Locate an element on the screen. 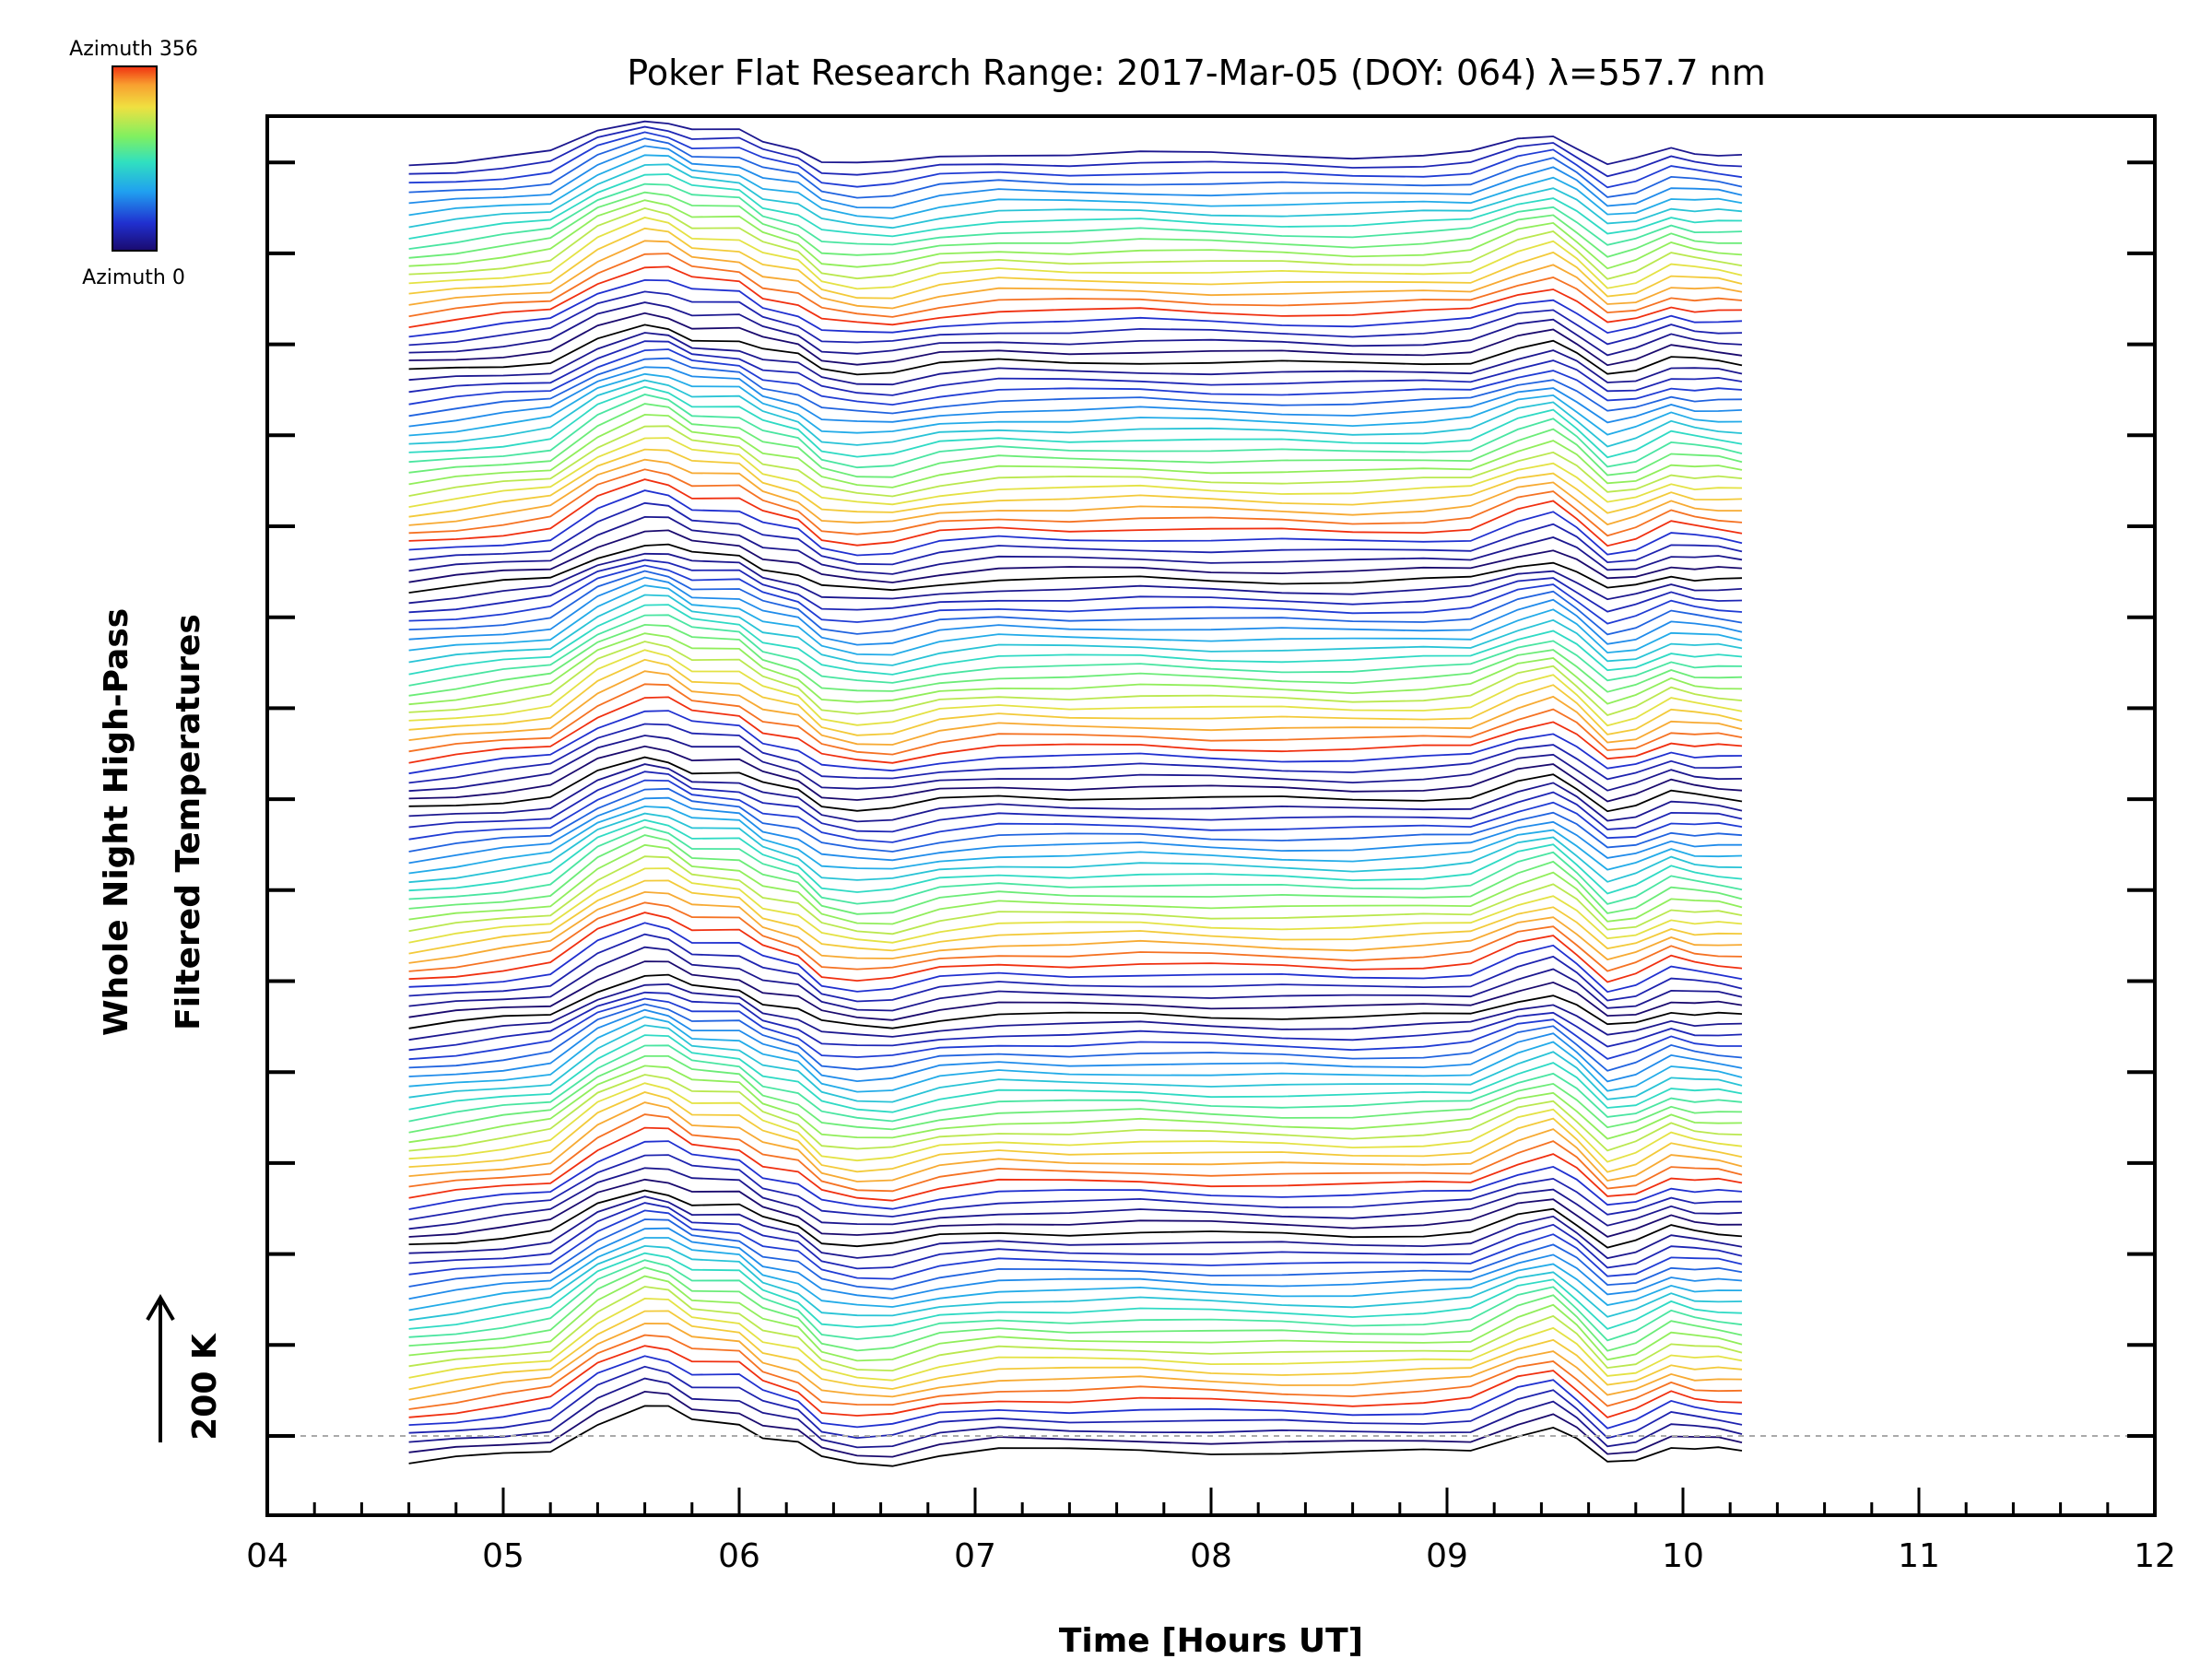  y-axis-label-line1: Whole Night High-Pass is located at coordinates (116, 822).